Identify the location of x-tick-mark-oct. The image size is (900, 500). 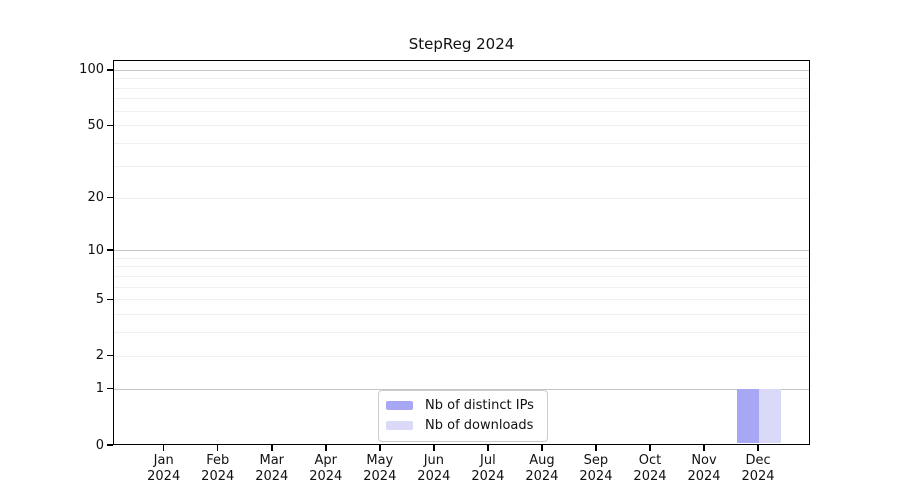
(650, 448).